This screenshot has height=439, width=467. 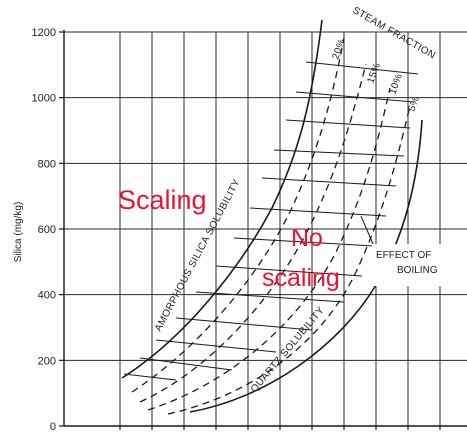 I want to click on no-scaling-region-label-line2: scaling, so click(x=301, y=278).